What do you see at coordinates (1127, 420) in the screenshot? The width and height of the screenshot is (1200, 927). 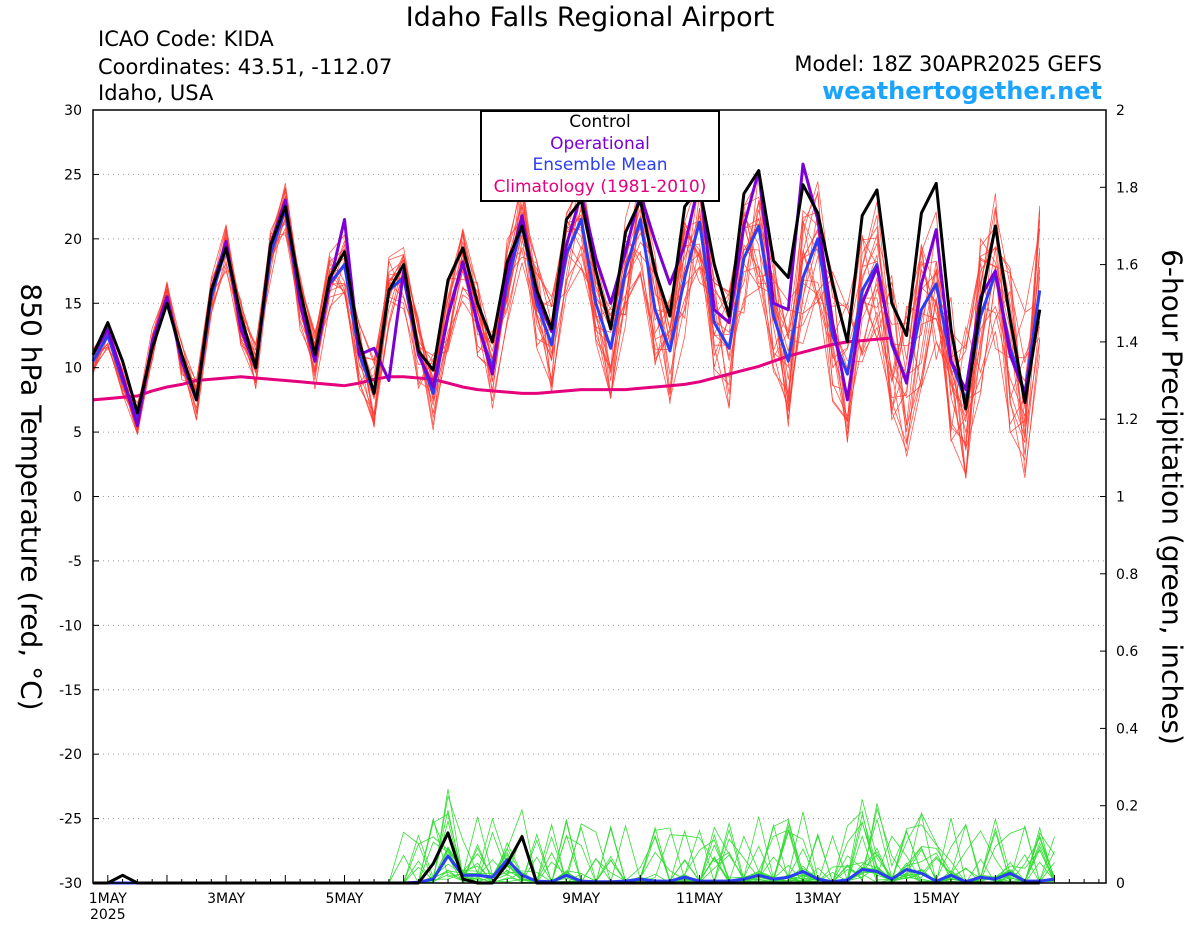 I see `right-tick-label: 1.2` at bounding box center [1127, 420].